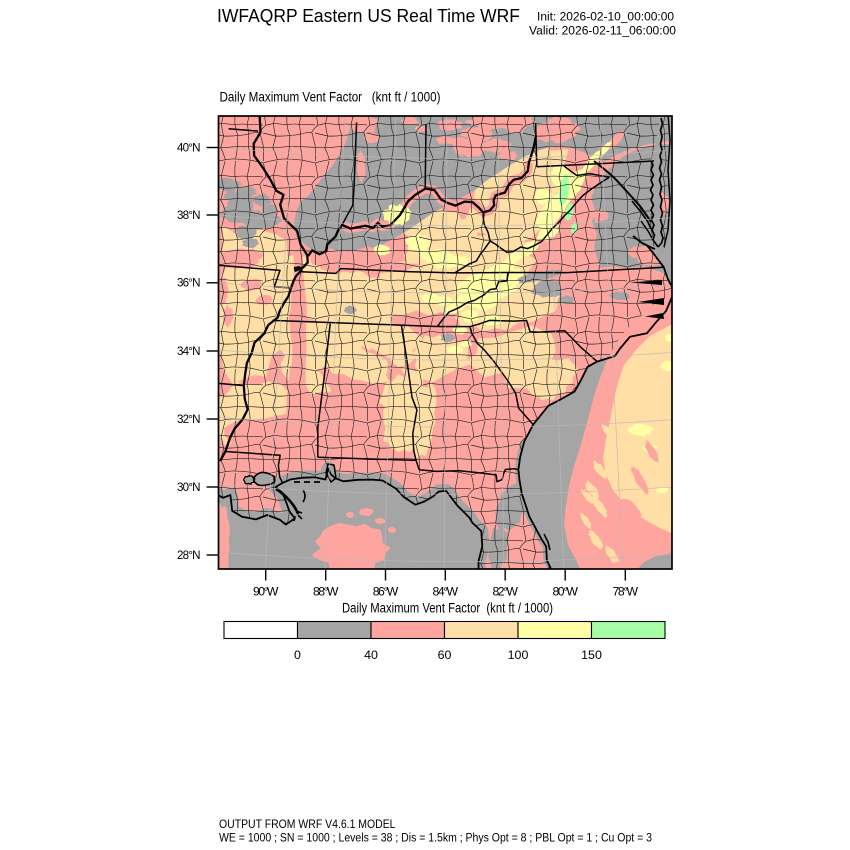 The width and height of the screenshot is (850, 850). What do you see at coordinates (371, 655) in the screenshot?
I see `svg-text: 40` at bounding box center [371, 655].